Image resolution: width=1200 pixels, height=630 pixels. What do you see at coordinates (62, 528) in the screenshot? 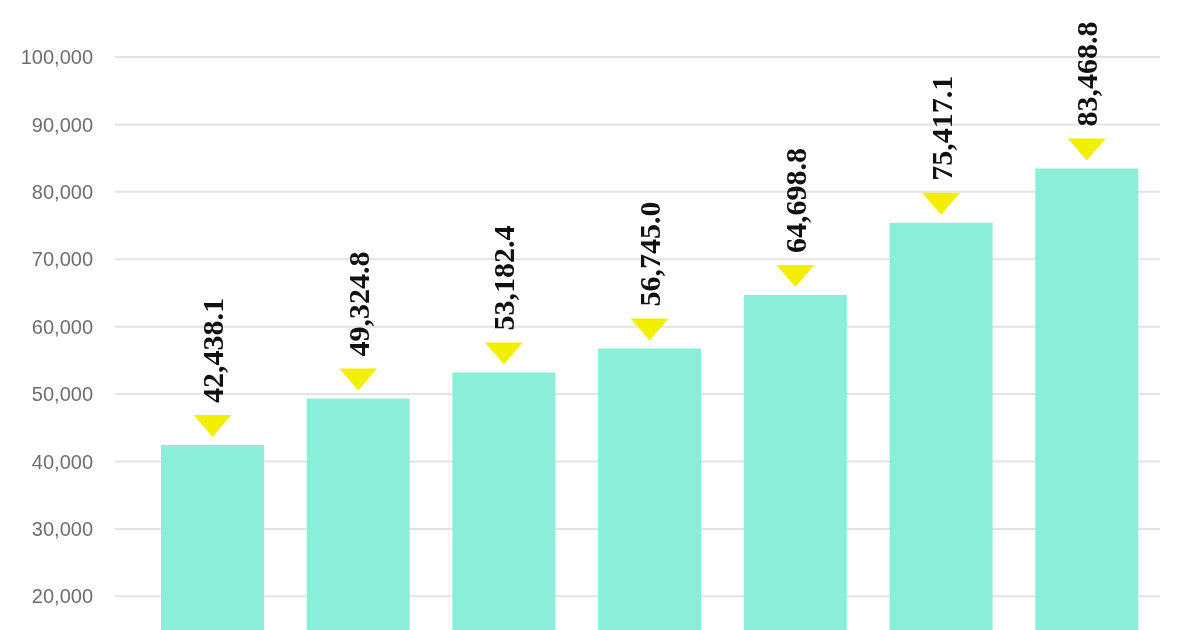
I see `y-tick-label: 30,000` at bounding box center [62, 528].